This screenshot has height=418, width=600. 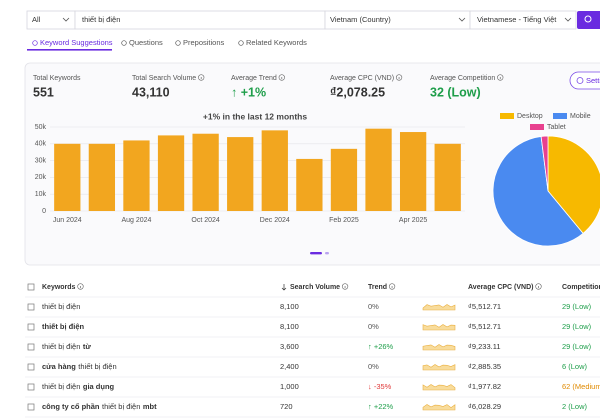 What do you see at coordinates (360, 19) in the screenshot?
I see `country-text: Vietnam (Country)` at bounding box center [360, 19].